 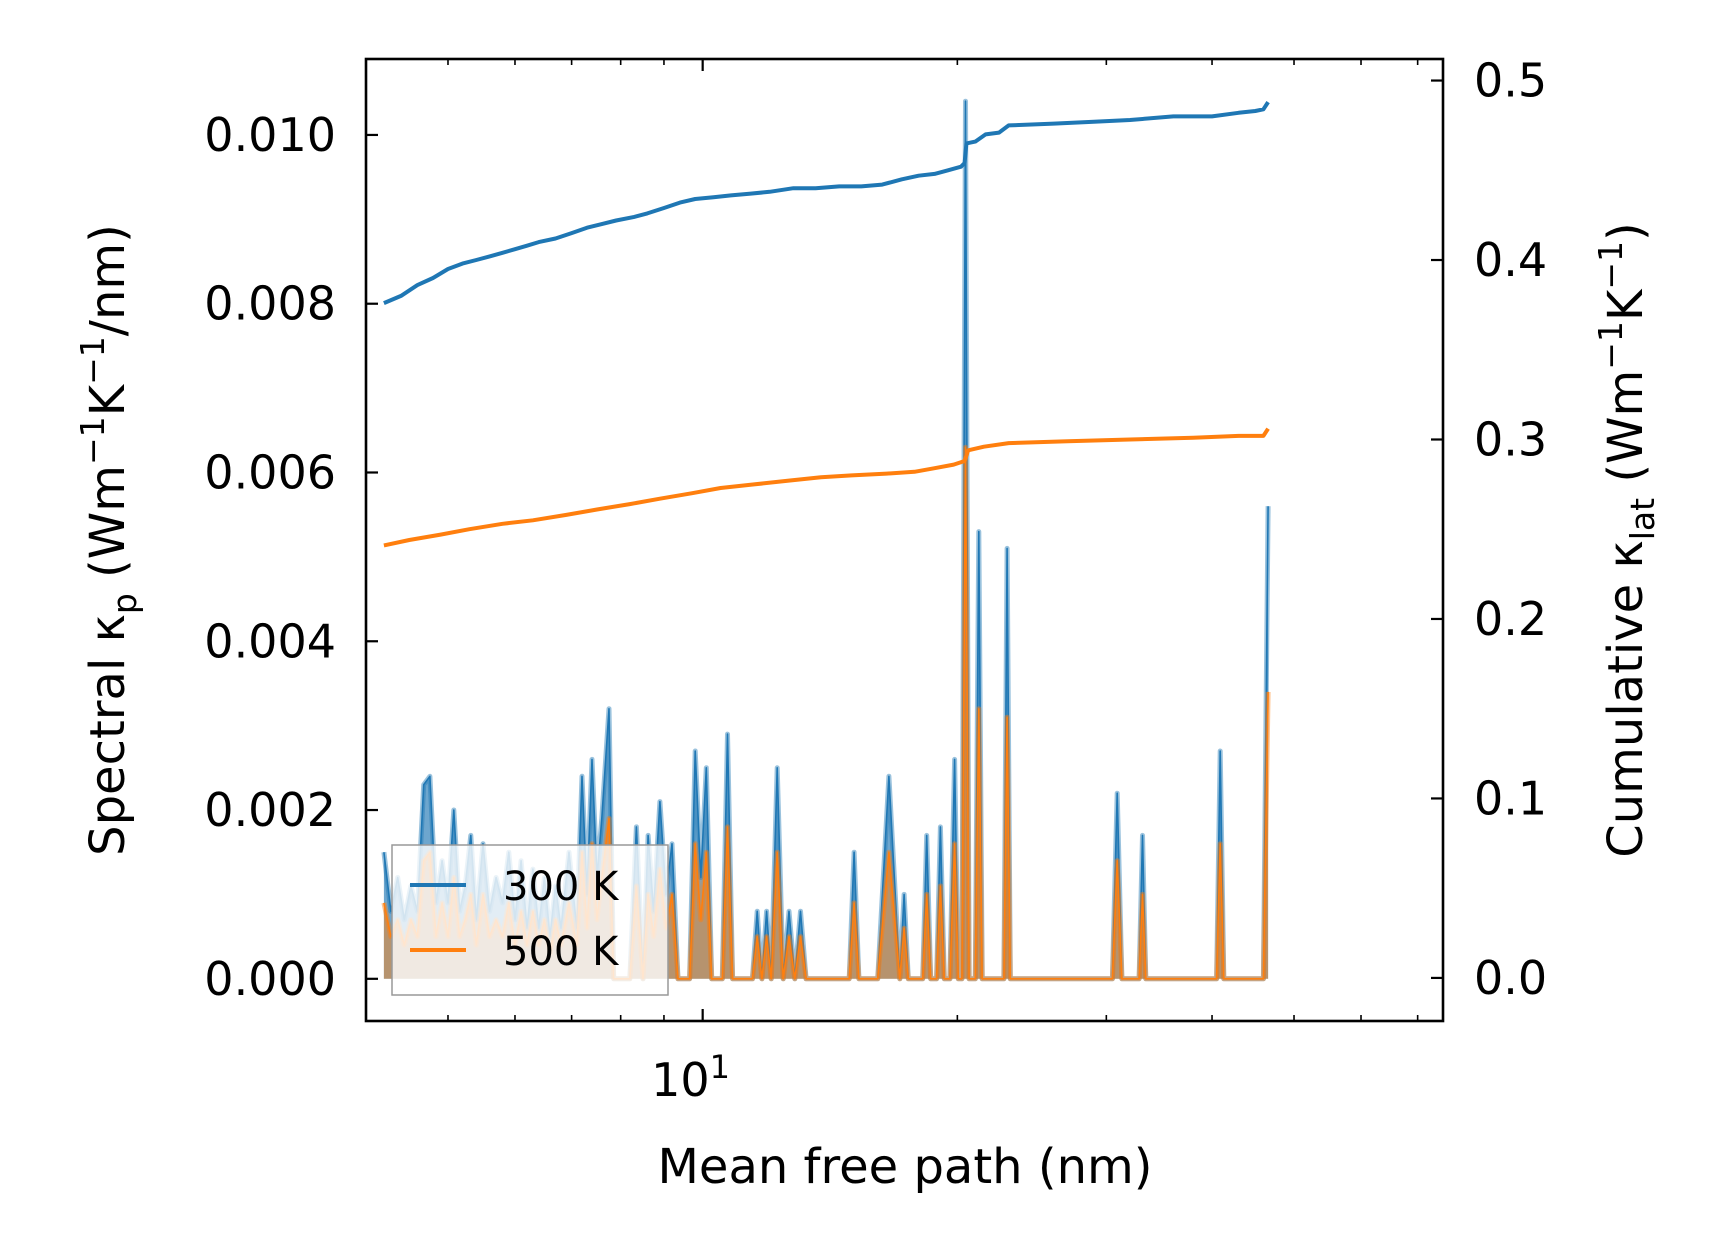 What do you see at coordinates (270, 641) in the screenshot?
I see `left-y-tick-label: 0.004` at bounding box center [270, 641].